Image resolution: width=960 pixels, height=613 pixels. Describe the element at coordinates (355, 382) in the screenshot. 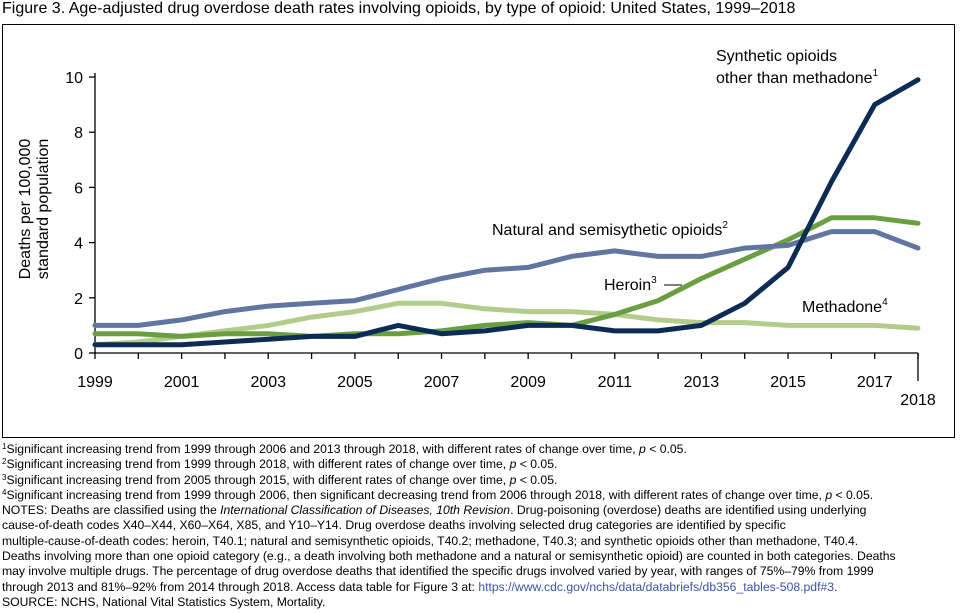

I see `x-tick-label: 2005` at that location.